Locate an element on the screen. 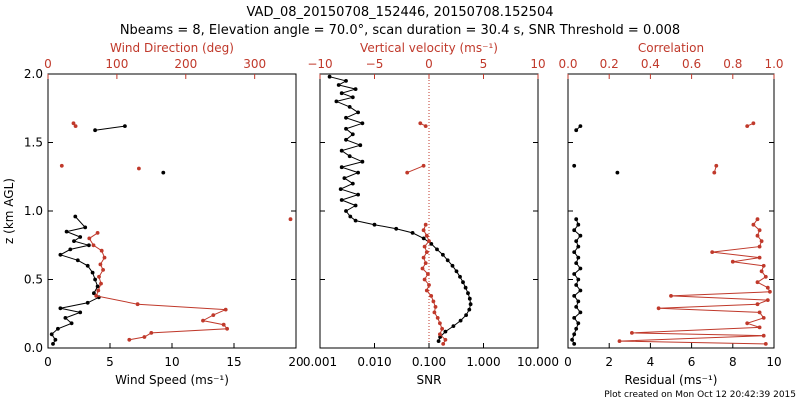 Image resolution: width=800 pixels, height=400 pixels. x-tick-label-top: 0 is located at coordinates (48, 64).